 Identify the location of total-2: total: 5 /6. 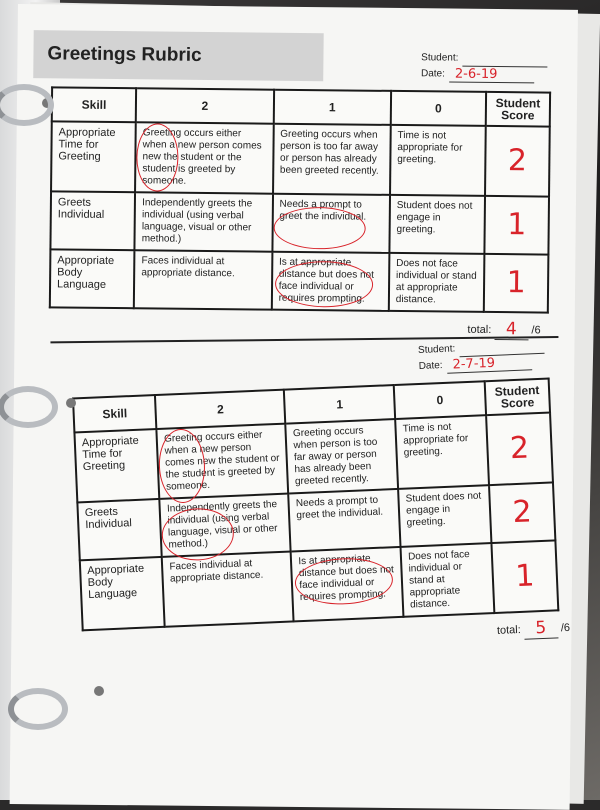
(533, 629).